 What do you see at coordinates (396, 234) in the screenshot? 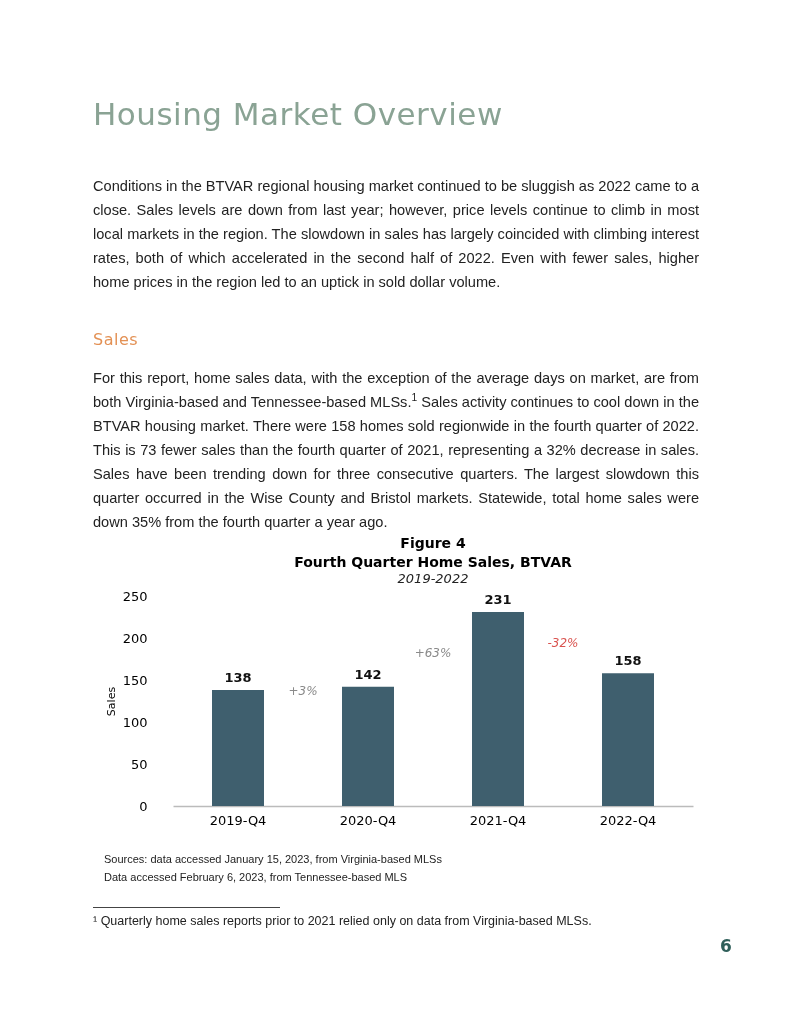
I see `text: Conditions in the BTVAR regional housing market continued to be sluggish as 2022 came to a close. Sales levels are down from last year; however, price levels continue to climb in most local markets in the region. The slowdown in sales has largely coincided with climbing interest rates, both of which accelerated in the second half of 2022. Even with fewer sales, higher home prices in the region led to an uptick in sold dollar volume.` at bounding box center [396, 234].